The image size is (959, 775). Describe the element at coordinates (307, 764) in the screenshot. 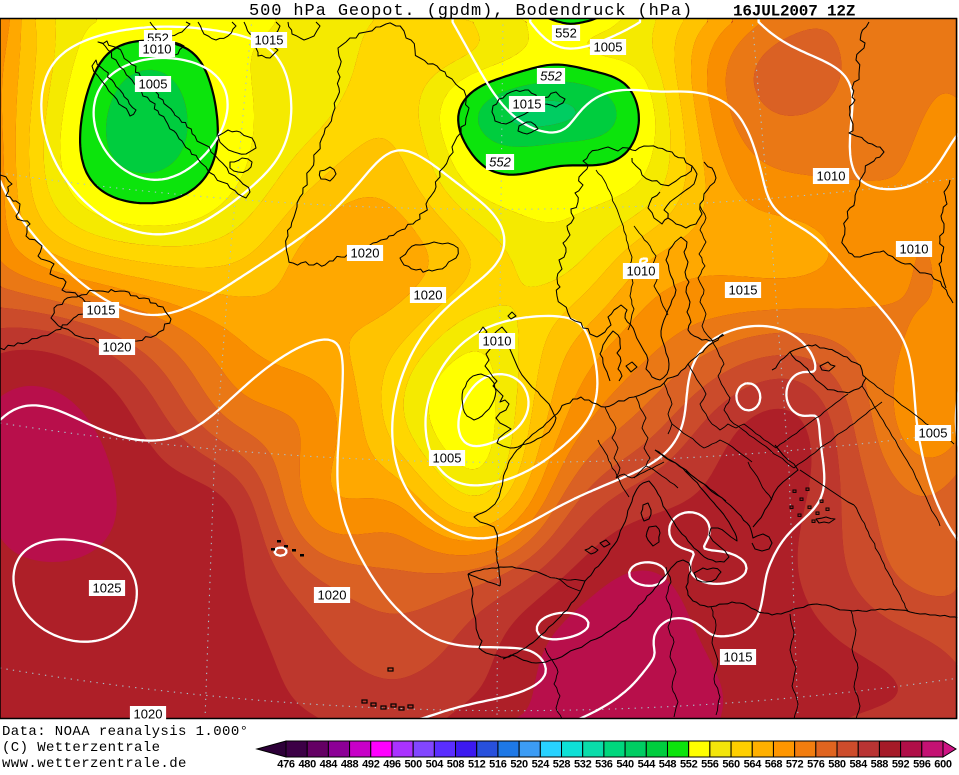

I see `svg-text: 480` at that location.